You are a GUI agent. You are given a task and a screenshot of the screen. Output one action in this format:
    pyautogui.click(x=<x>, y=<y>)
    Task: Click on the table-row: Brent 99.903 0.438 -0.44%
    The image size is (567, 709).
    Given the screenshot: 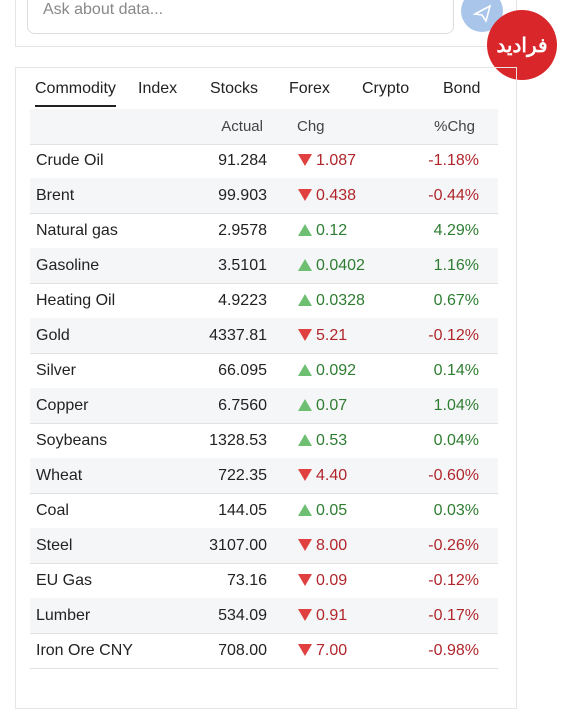 What is the action you would take?
    pyautogui.click(x=264, y=196)
    